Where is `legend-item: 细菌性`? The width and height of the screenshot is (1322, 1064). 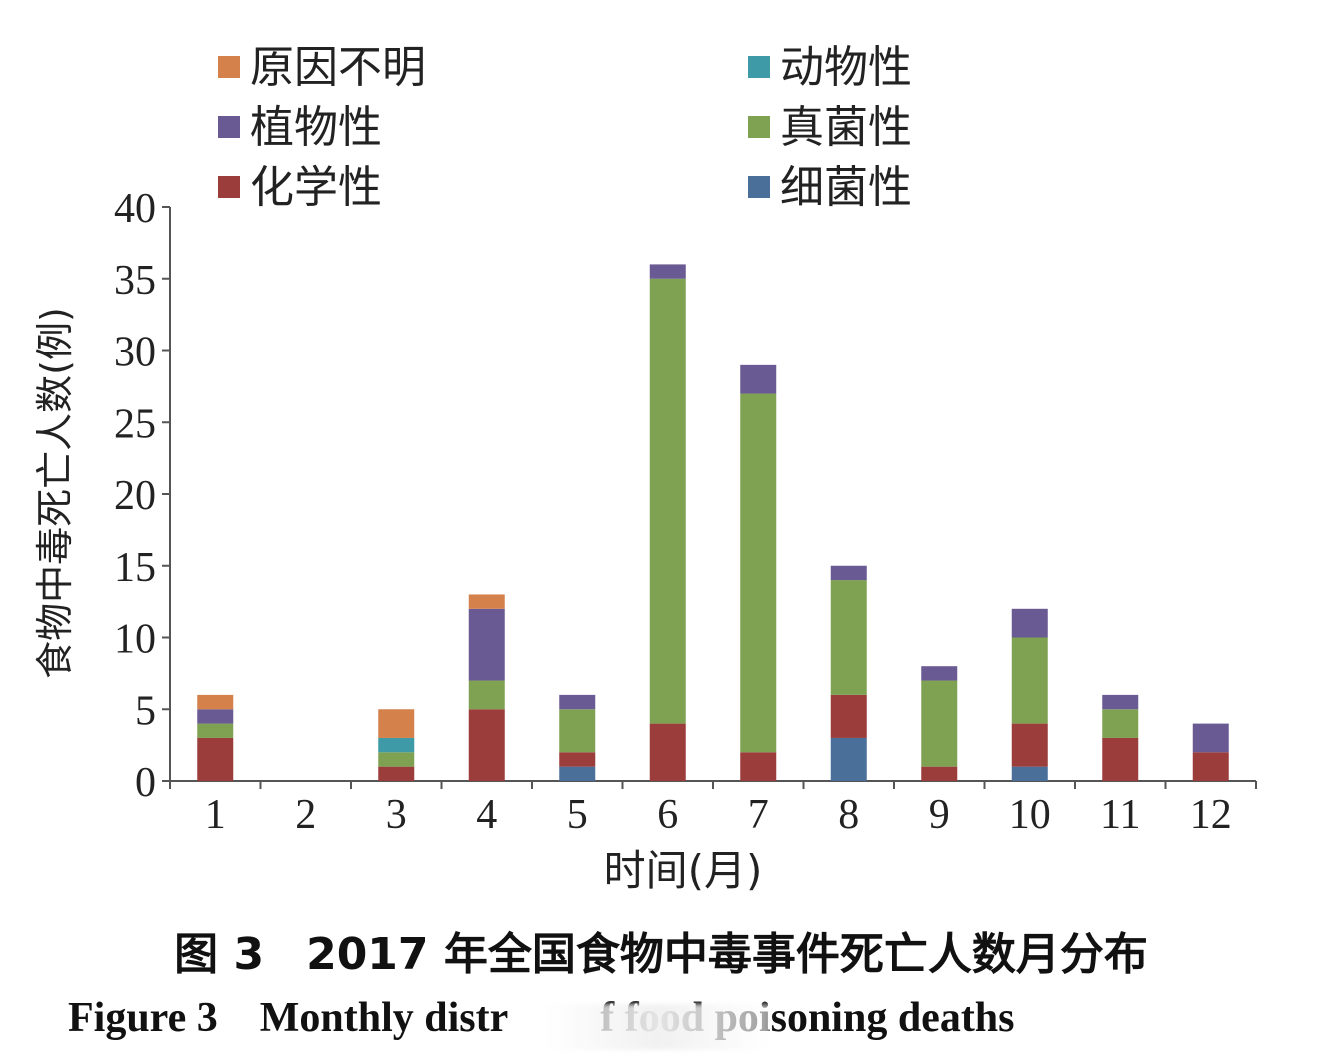
legend-item: 细菌性 is located at coordinates (830, 187).